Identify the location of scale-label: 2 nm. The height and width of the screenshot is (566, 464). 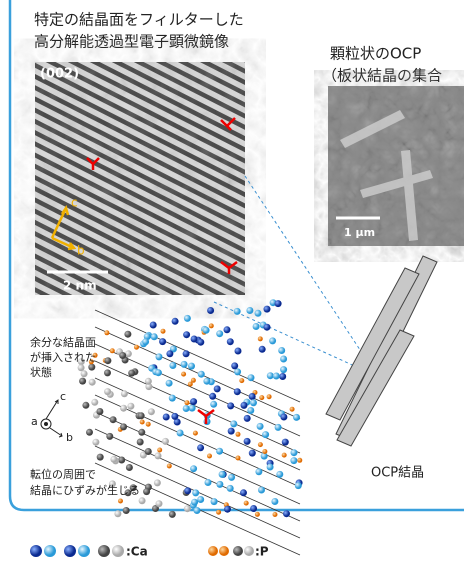
(80, 286).